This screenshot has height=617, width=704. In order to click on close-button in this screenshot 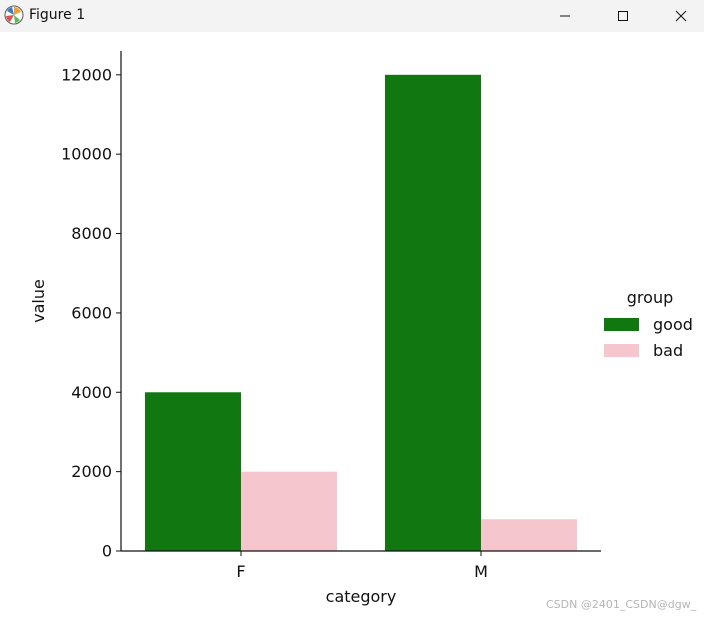, I will do `click(681, 16)`.